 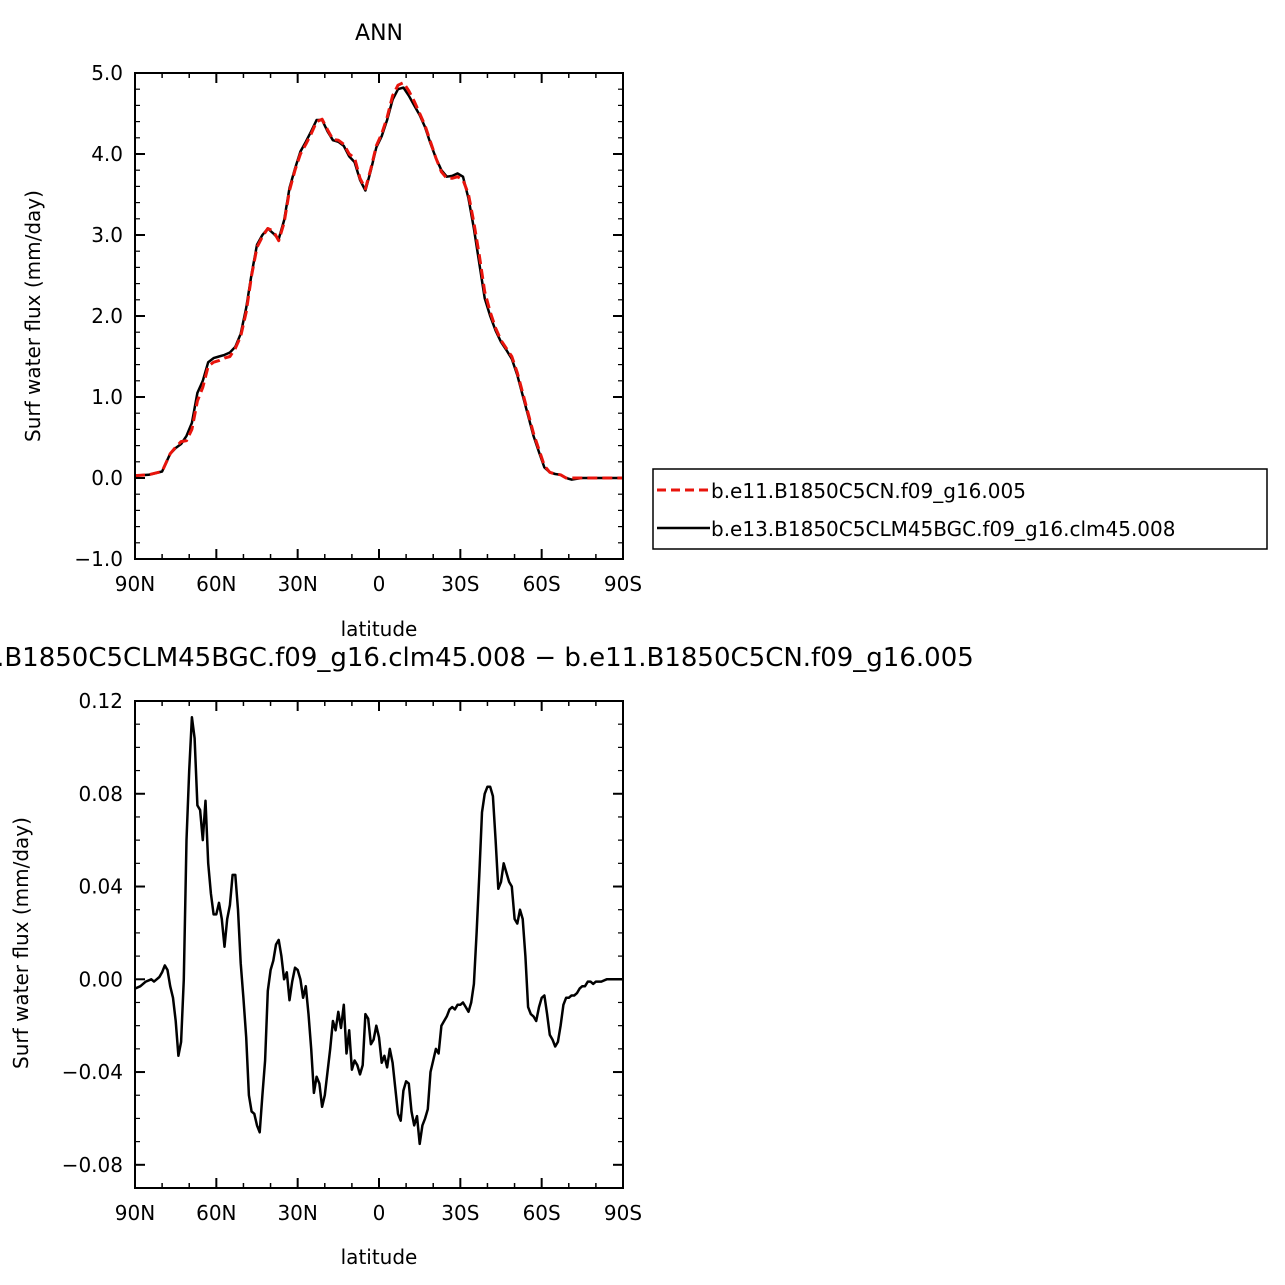 I want to click on y-axis-label-bottom: Surf water flux (mm/day), so click(x=21, y=943).